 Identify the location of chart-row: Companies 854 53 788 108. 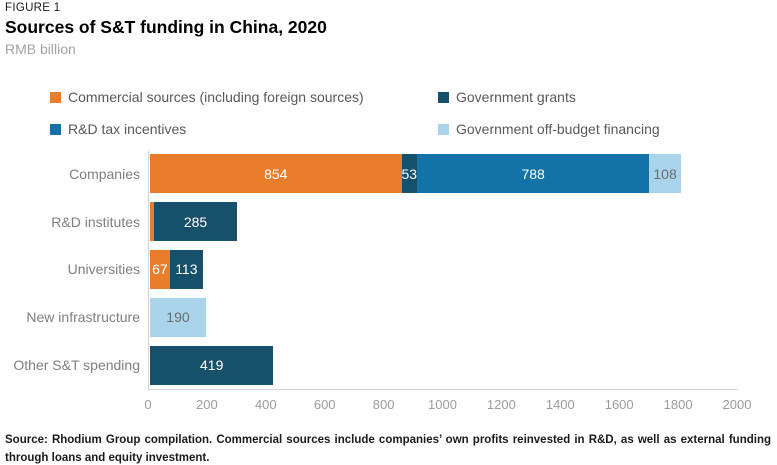
(369, 174).